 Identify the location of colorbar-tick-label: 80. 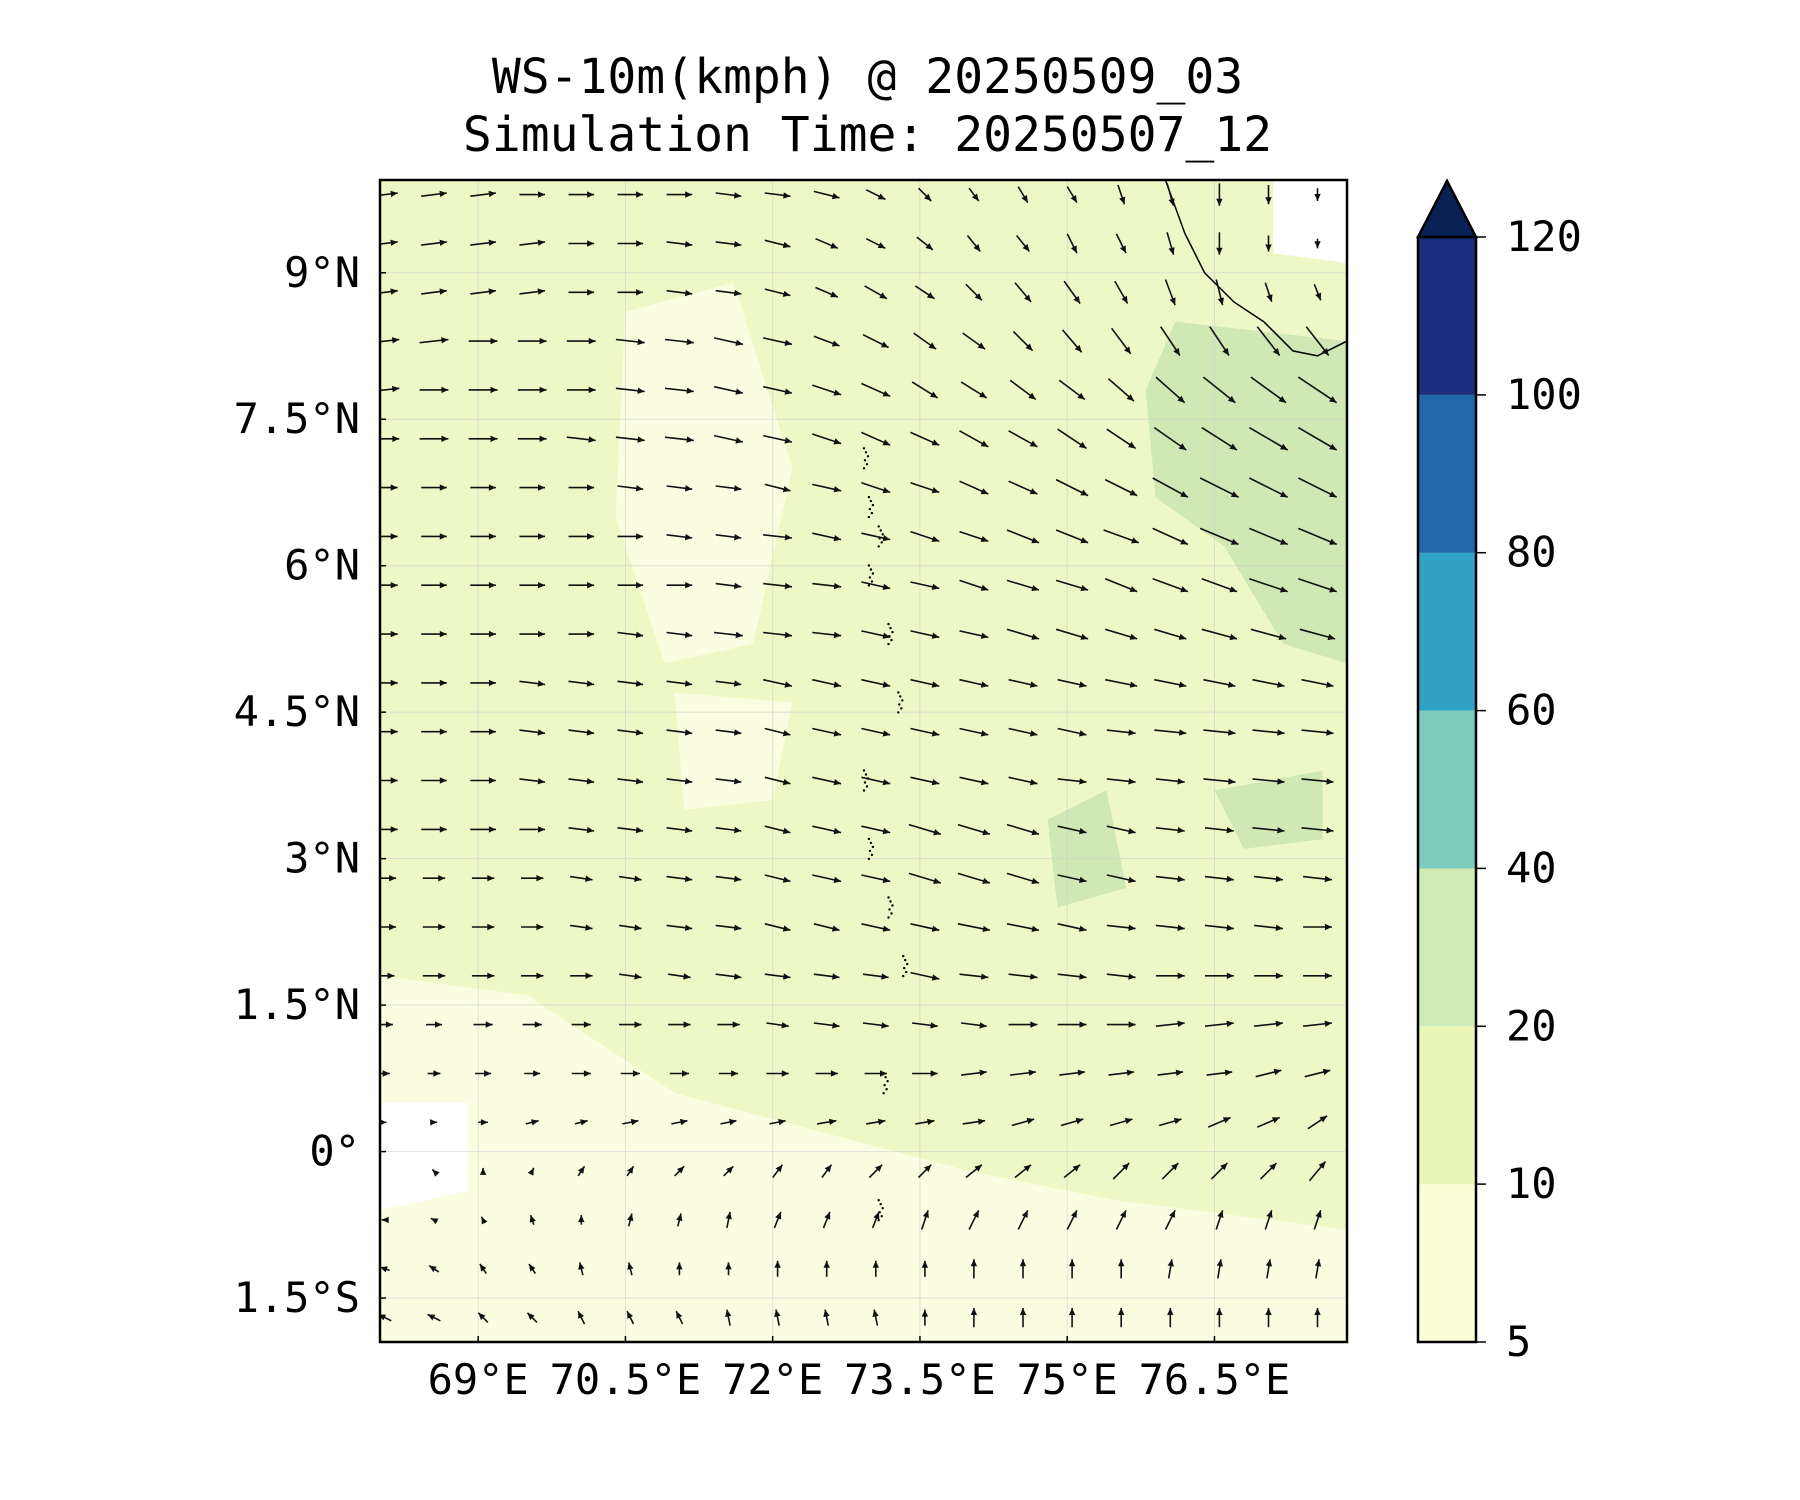
(1531, 552).